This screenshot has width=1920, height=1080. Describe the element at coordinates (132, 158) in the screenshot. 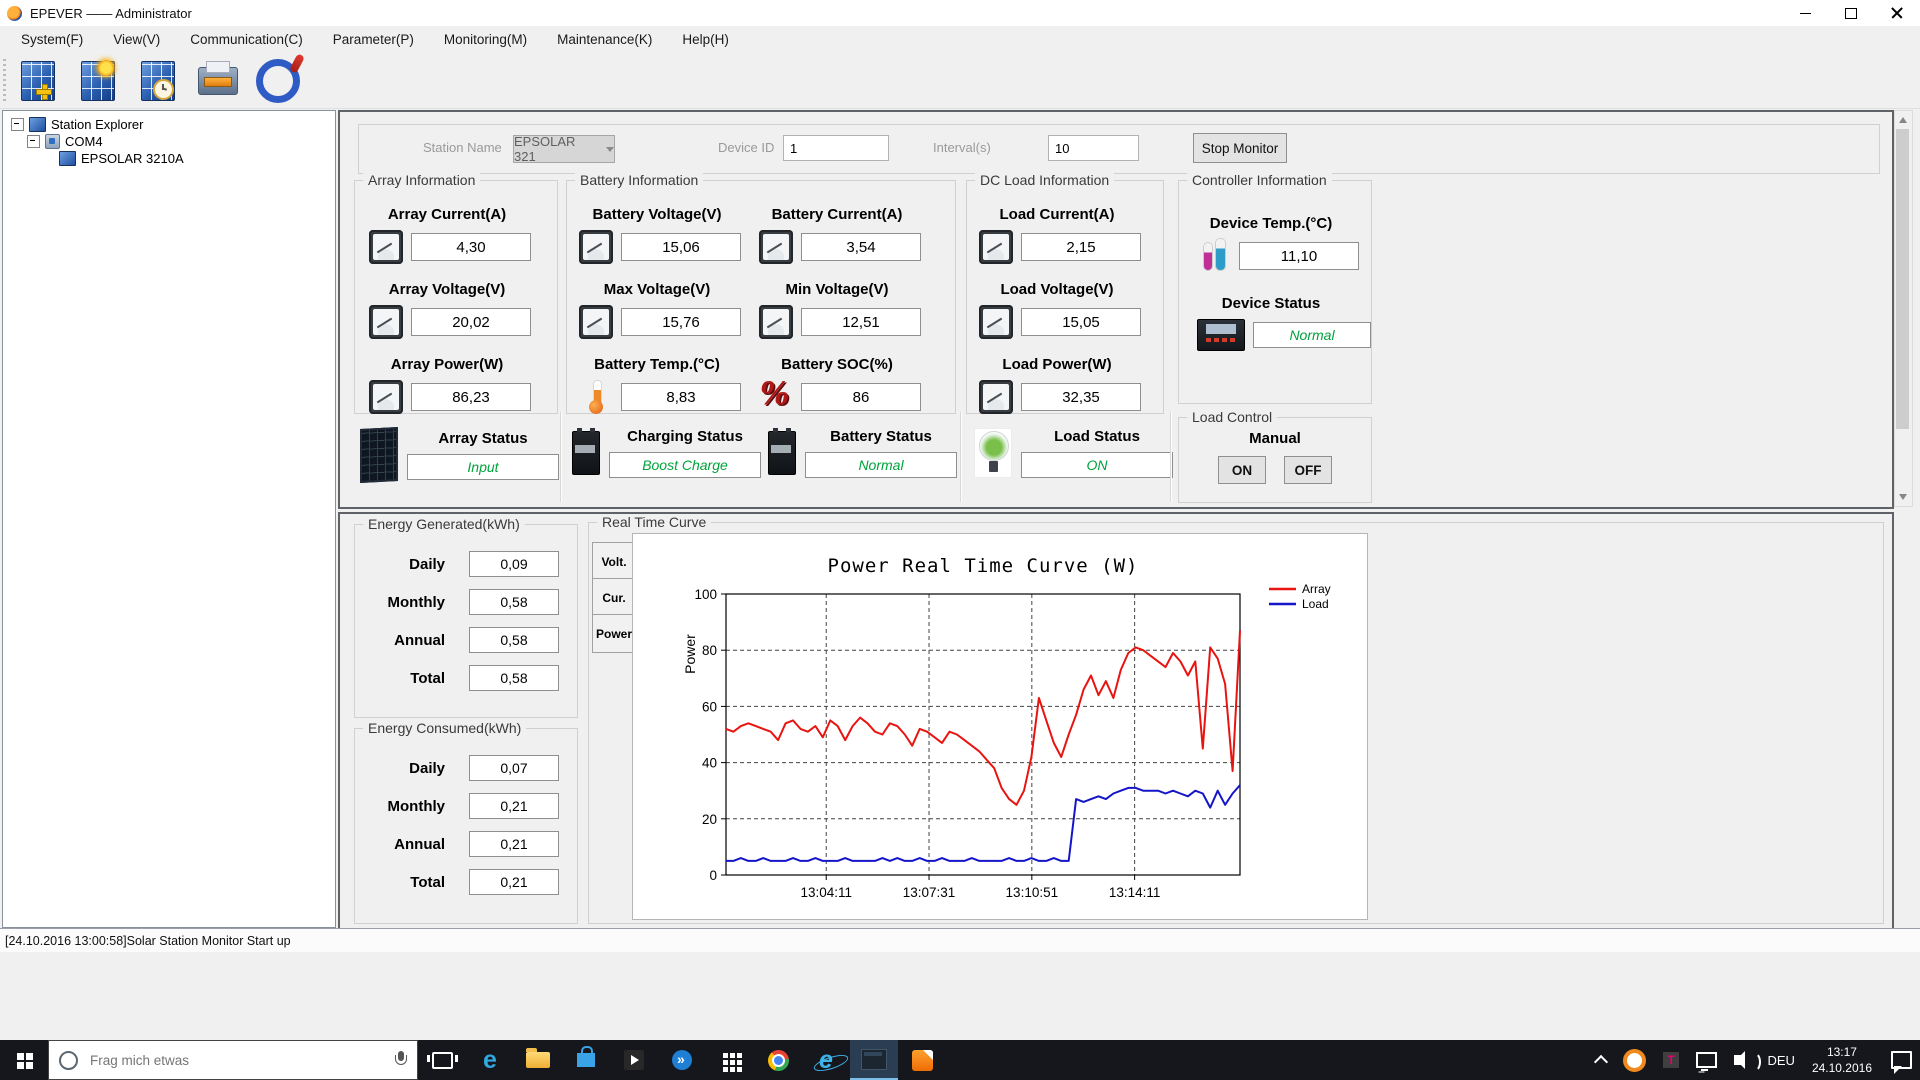

I see `tree-label-device: EPSOLAR 3210A` at that location.